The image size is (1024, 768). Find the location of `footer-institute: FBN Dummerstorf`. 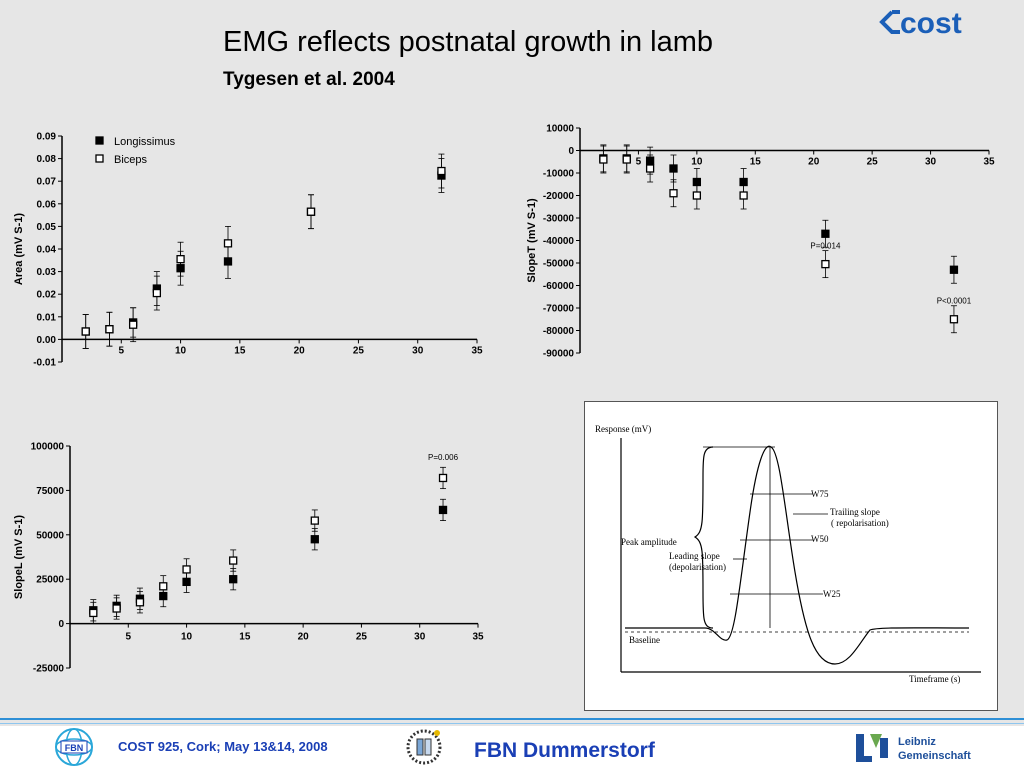

footer-institute: FBN Dummerstorf is located at coordinates (564, 750).